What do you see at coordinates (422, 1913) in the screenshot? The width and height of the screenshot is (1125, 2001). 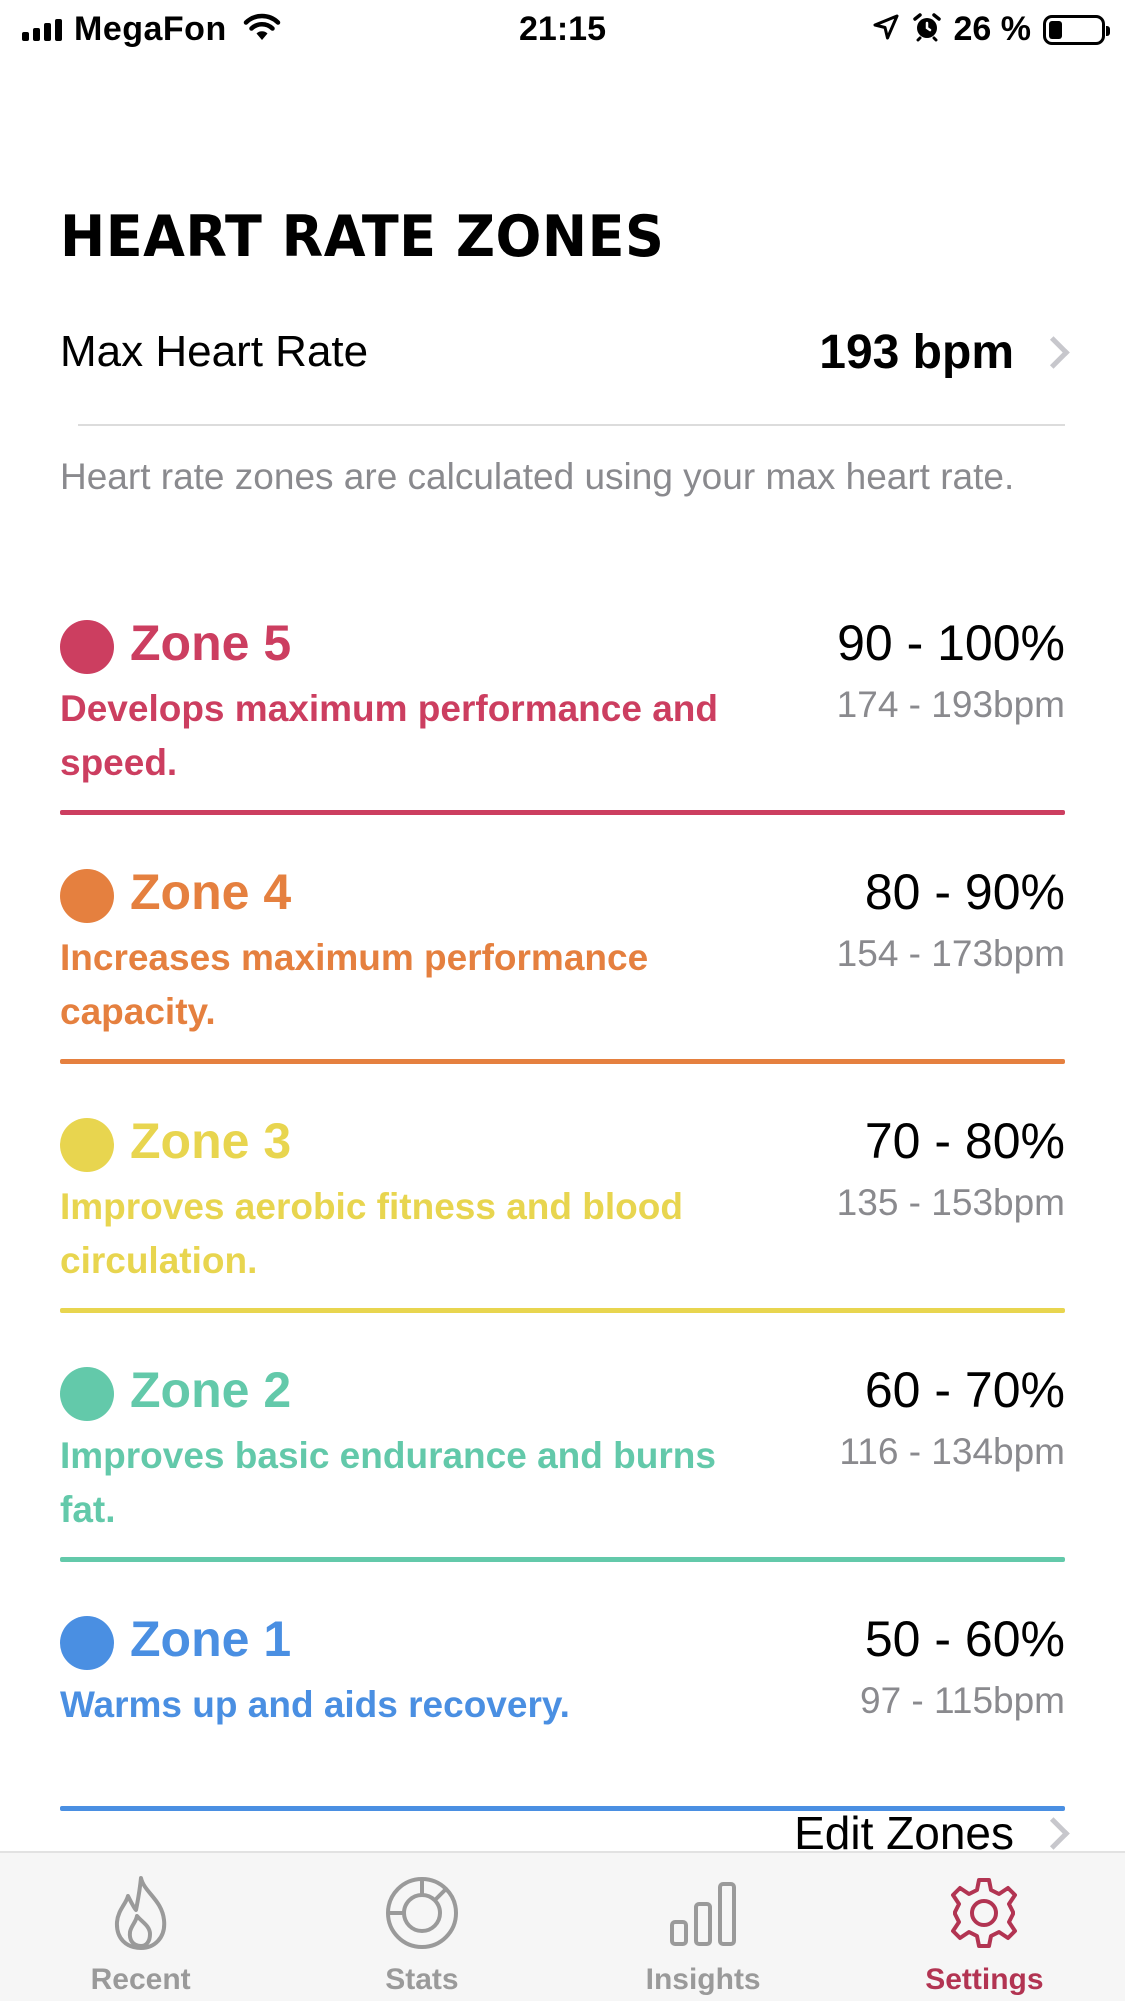 I see `gauge-icon` at bounding box center [422, 1913].